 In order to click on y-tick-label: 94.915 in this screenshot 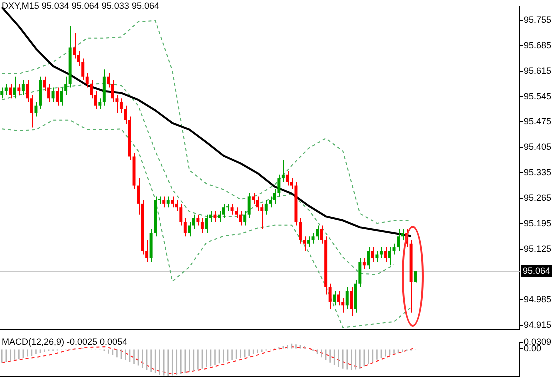, I will do `click(538, 325)`.